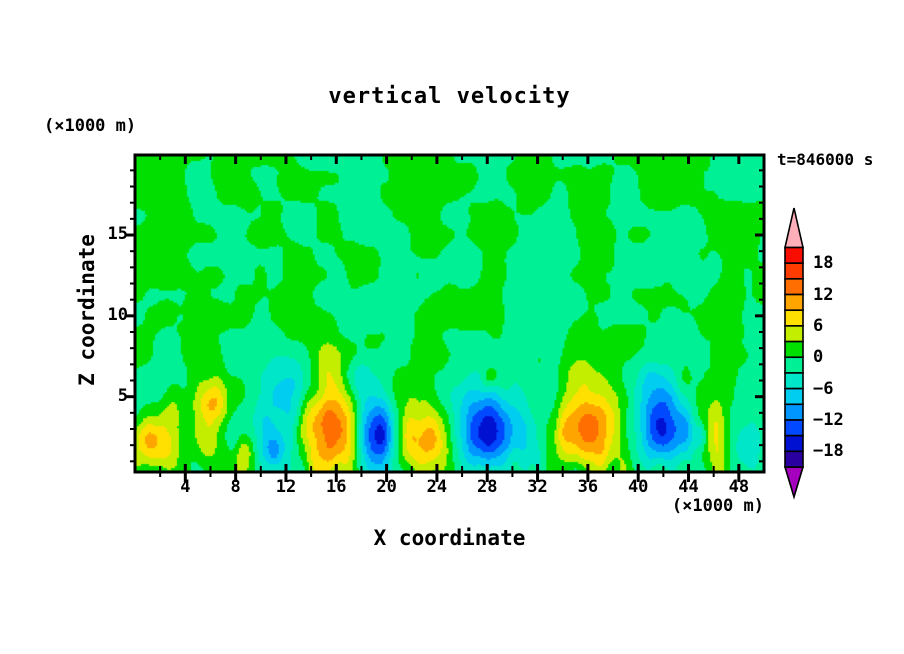 The width and height of the screenshot is (904, 654). What do you see at coordinates (688, 487) in the screenshot?
I see `x-tick-label: 44` at bounding box center [688, 487].